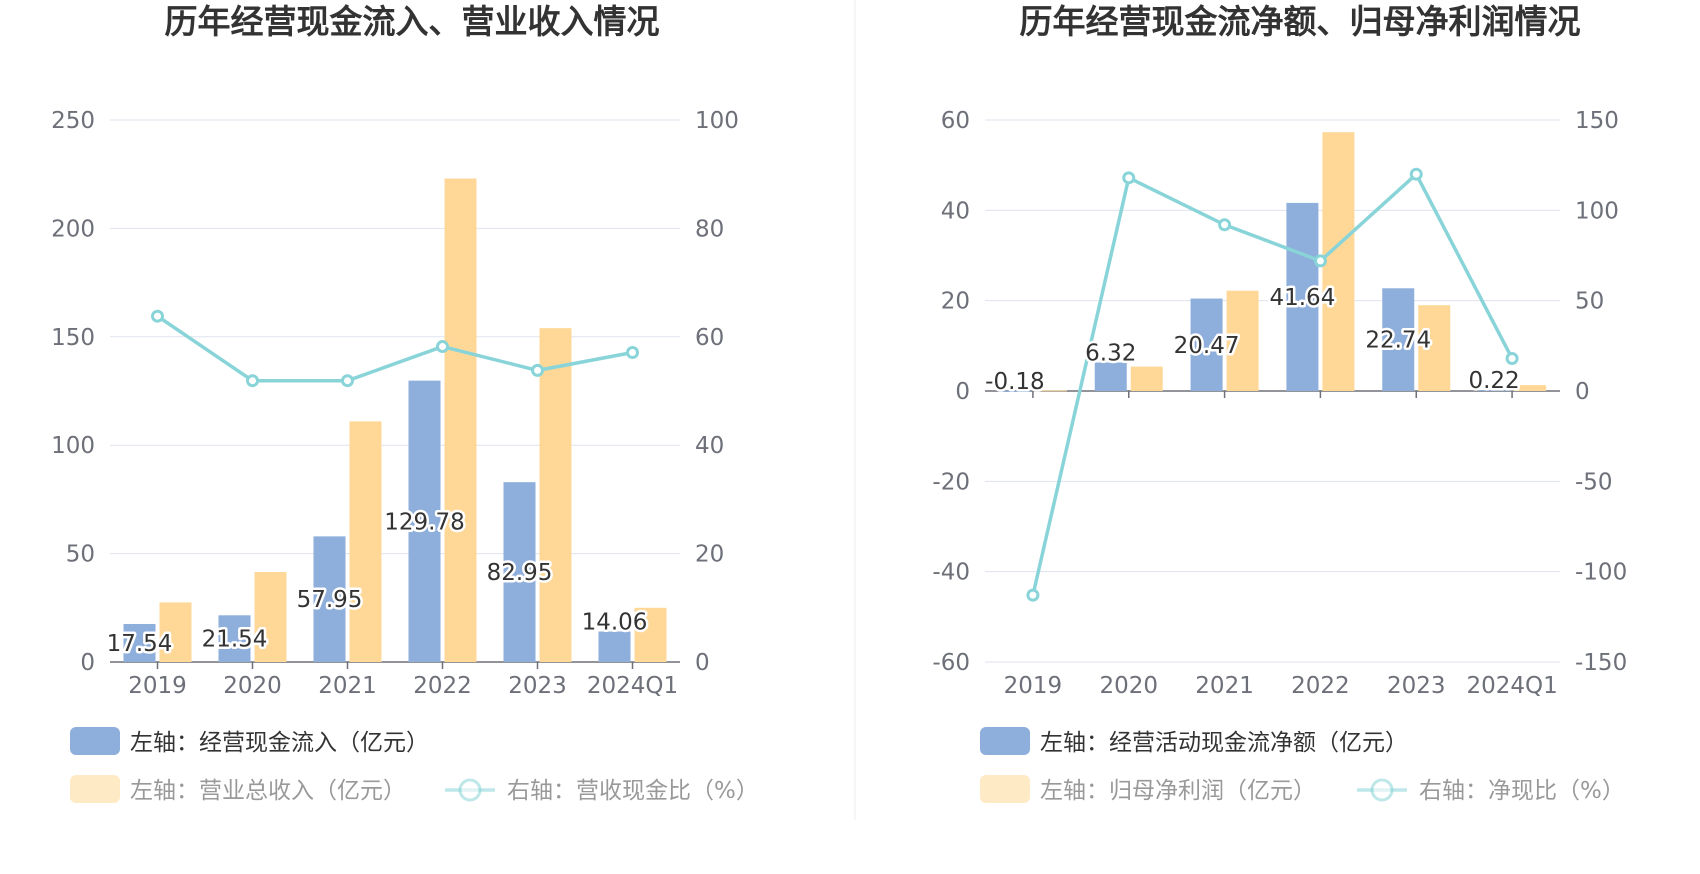 The width and height of the screenshot is (1700, 874). What do you see at coordinates (268, 791) in the screenshot?
I see `legend-label: 左轴：营业总收入（亿元）` at bounding box center [268, 791].